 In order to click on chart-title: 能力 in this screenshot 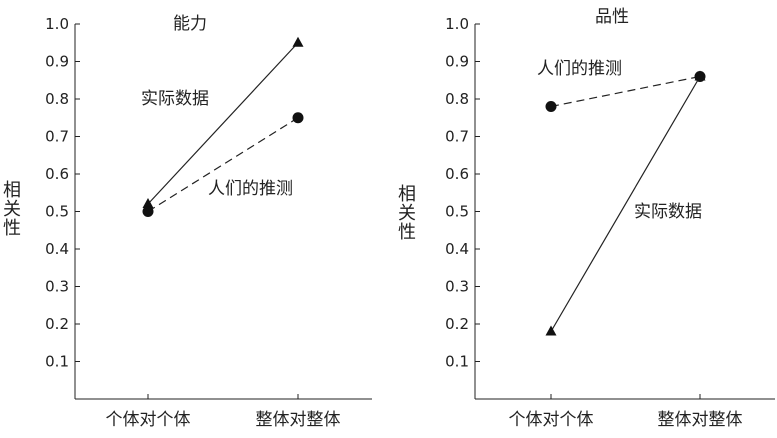, I will do `click(190, 24)`.